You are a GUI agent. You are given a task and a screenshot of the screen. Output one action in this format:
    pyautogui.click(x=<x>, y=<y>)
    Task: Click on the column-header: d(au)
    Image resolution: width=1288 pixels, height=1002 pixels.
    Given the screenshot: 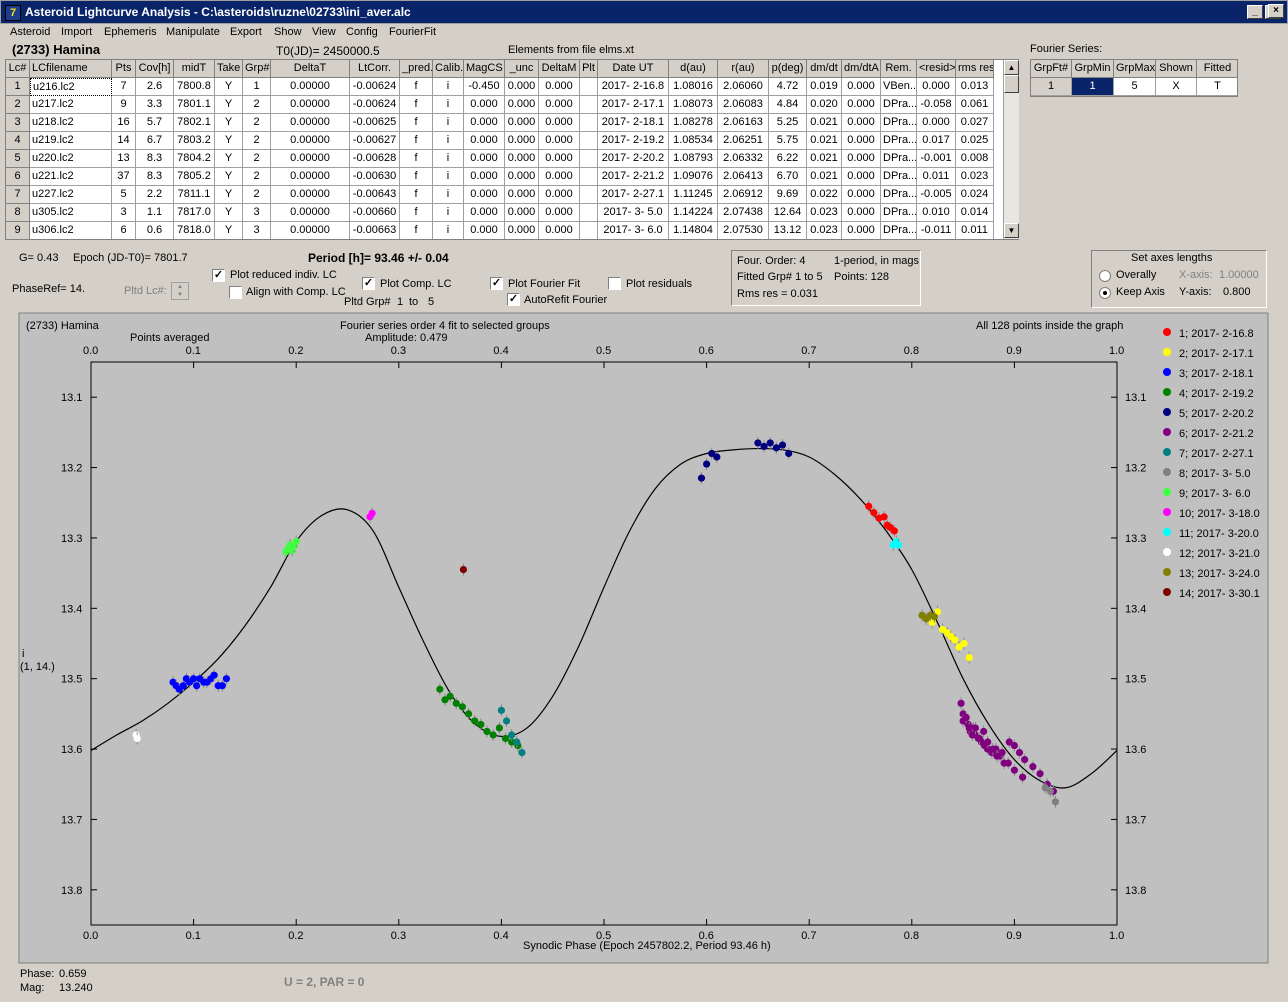 What is the action you would take?
    pyautogui.click(x=693, y=69)
    